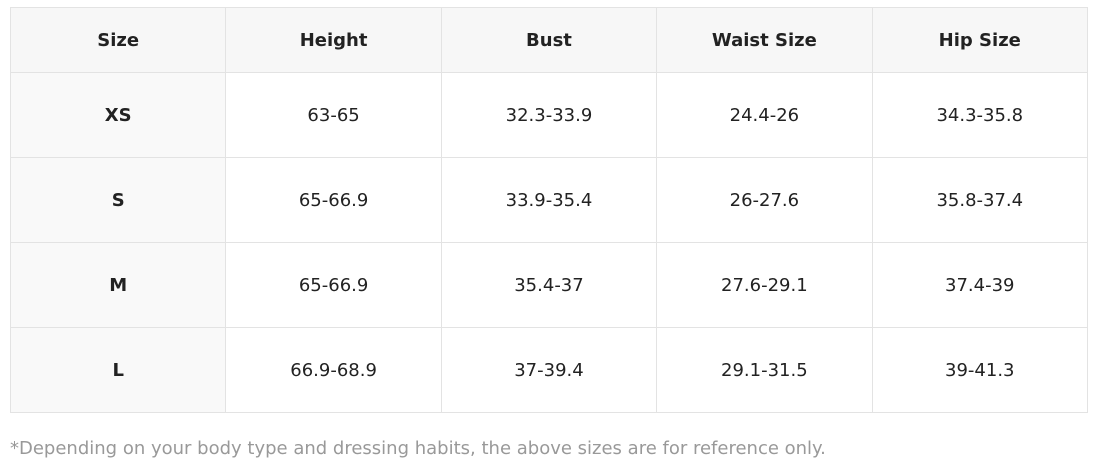 Image resolution: width=1099 pixels, height=472 pixels. What do you see at coordinates (980, 370) in the screenshot?
I see `cell: 39-41.3` at bounding box center [980, 370].